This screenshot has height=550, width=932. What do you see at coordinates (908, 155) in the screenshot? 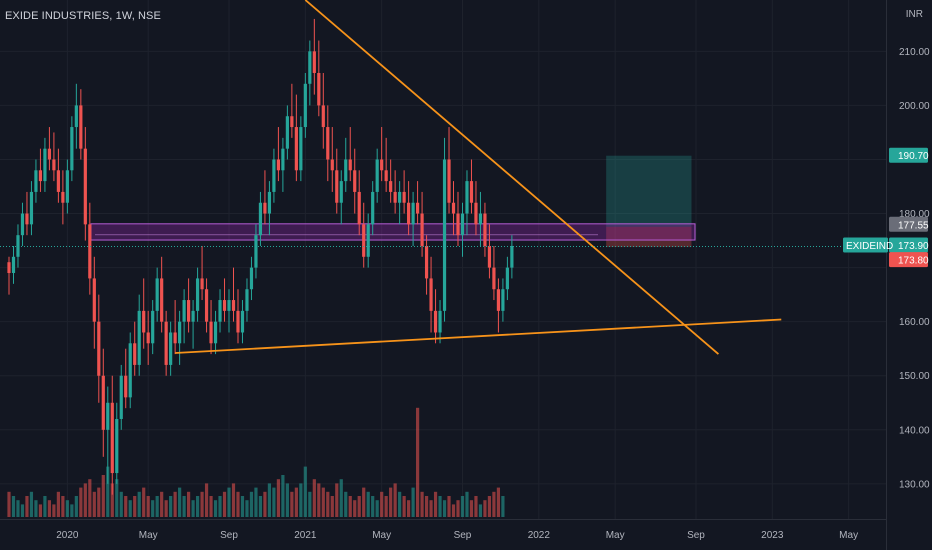
I see `price-label-box` at bounding box center [908, 155].